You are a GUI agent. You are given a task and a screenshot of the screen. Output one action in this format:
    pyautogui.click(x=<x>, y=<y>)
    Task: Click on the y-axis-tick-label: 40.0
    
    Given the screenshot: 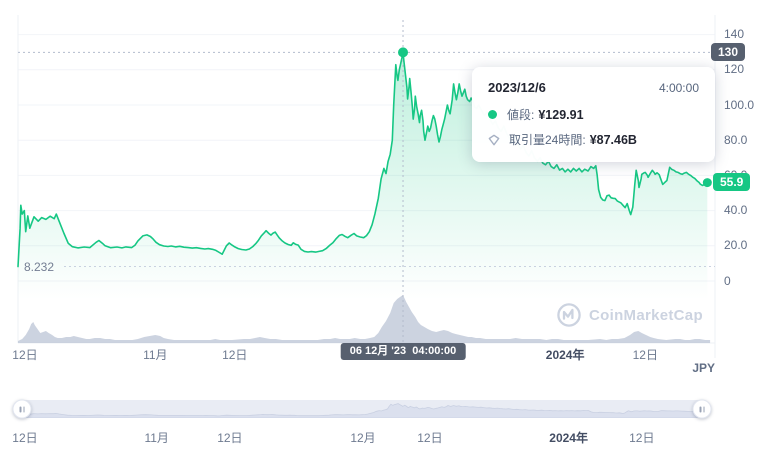 What is the action you would take?
    pyautogui.click(x=736, y=210)
    